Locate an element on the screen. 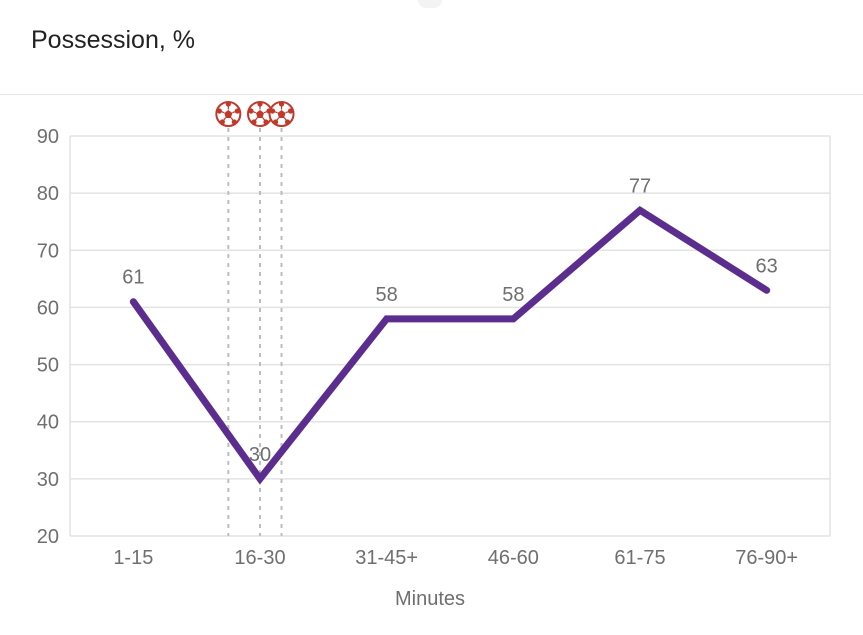 This screenshot has width=863, height=635. data-label: 30 is located at coordinates (260, 455).